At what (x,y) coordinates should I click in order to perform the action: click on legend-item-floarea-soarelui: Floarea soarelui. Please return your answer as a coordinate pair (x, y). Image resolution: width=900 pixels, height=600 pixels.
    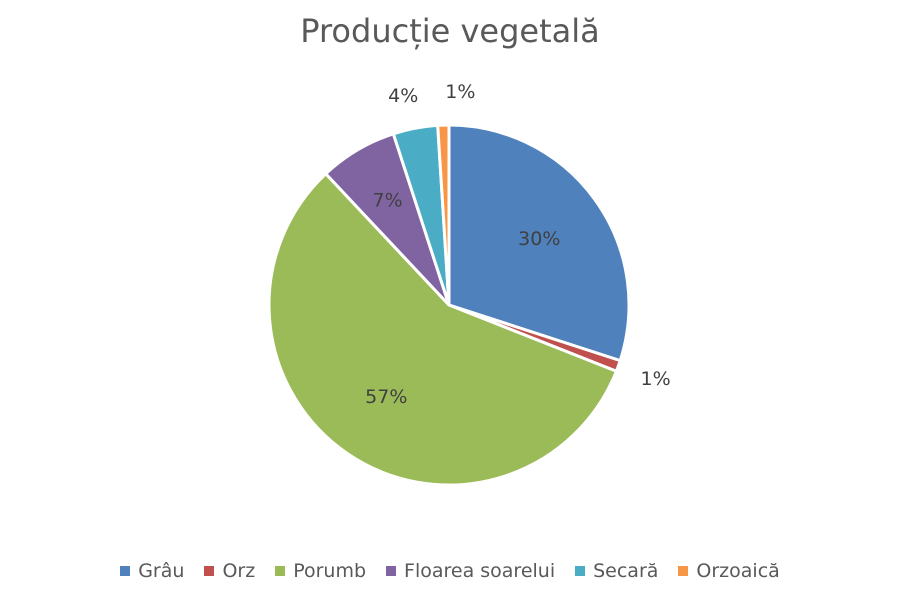
    Looking at the image, I should click on (470, 571).